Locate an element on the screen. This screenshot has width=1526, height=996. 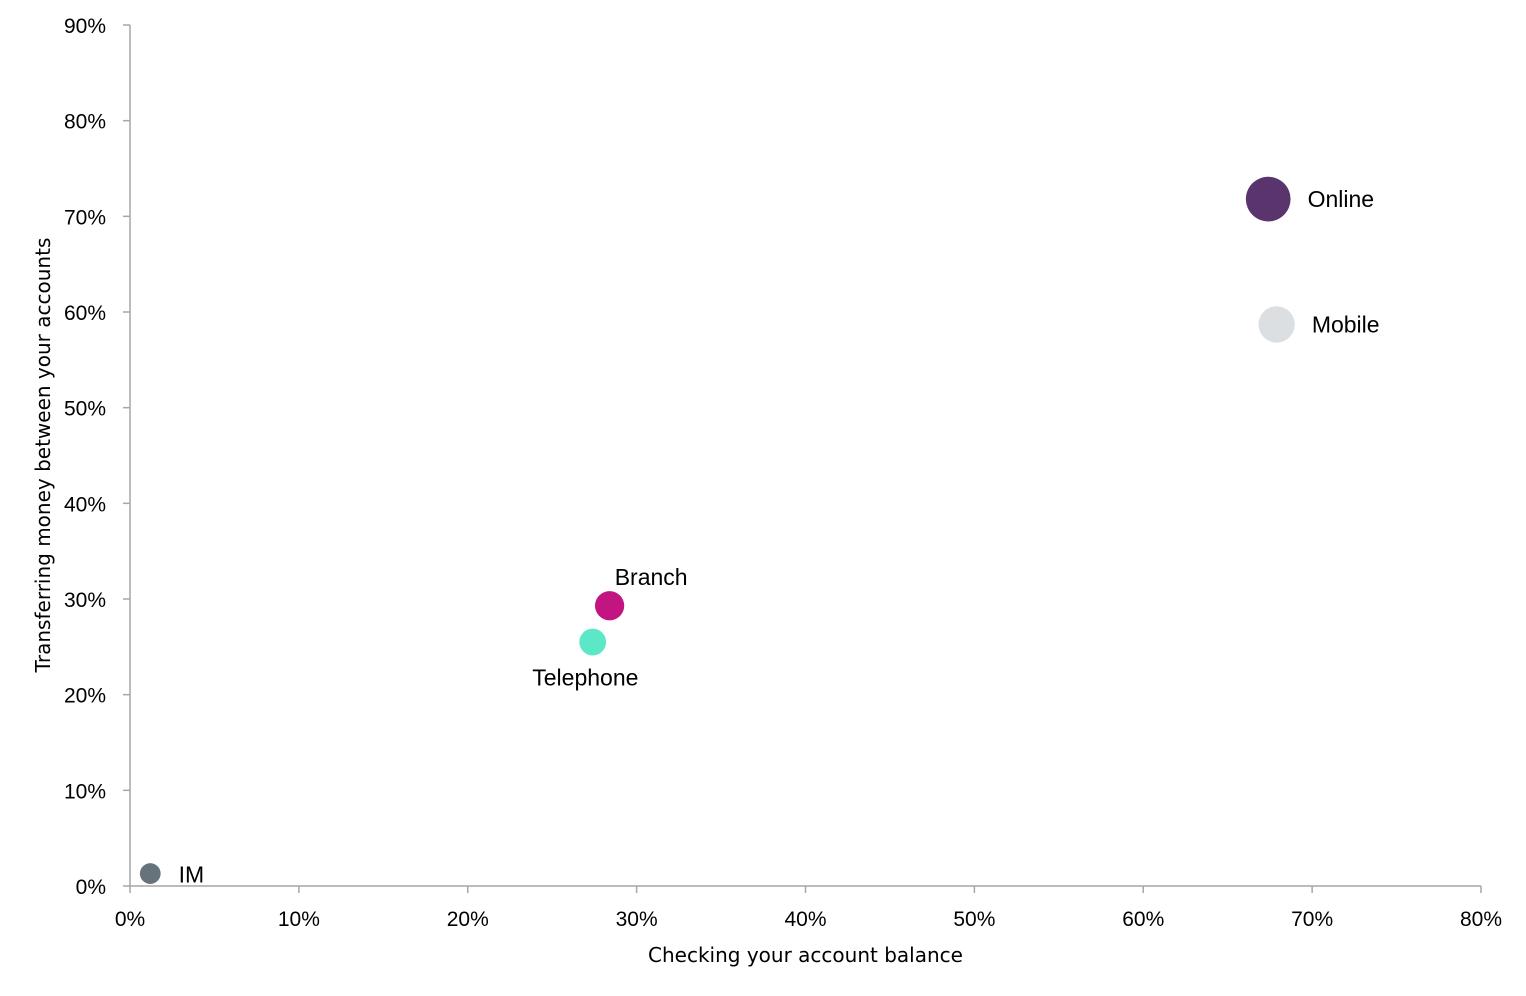
x-tick-label: 20% is located at coordinates (468, 919).